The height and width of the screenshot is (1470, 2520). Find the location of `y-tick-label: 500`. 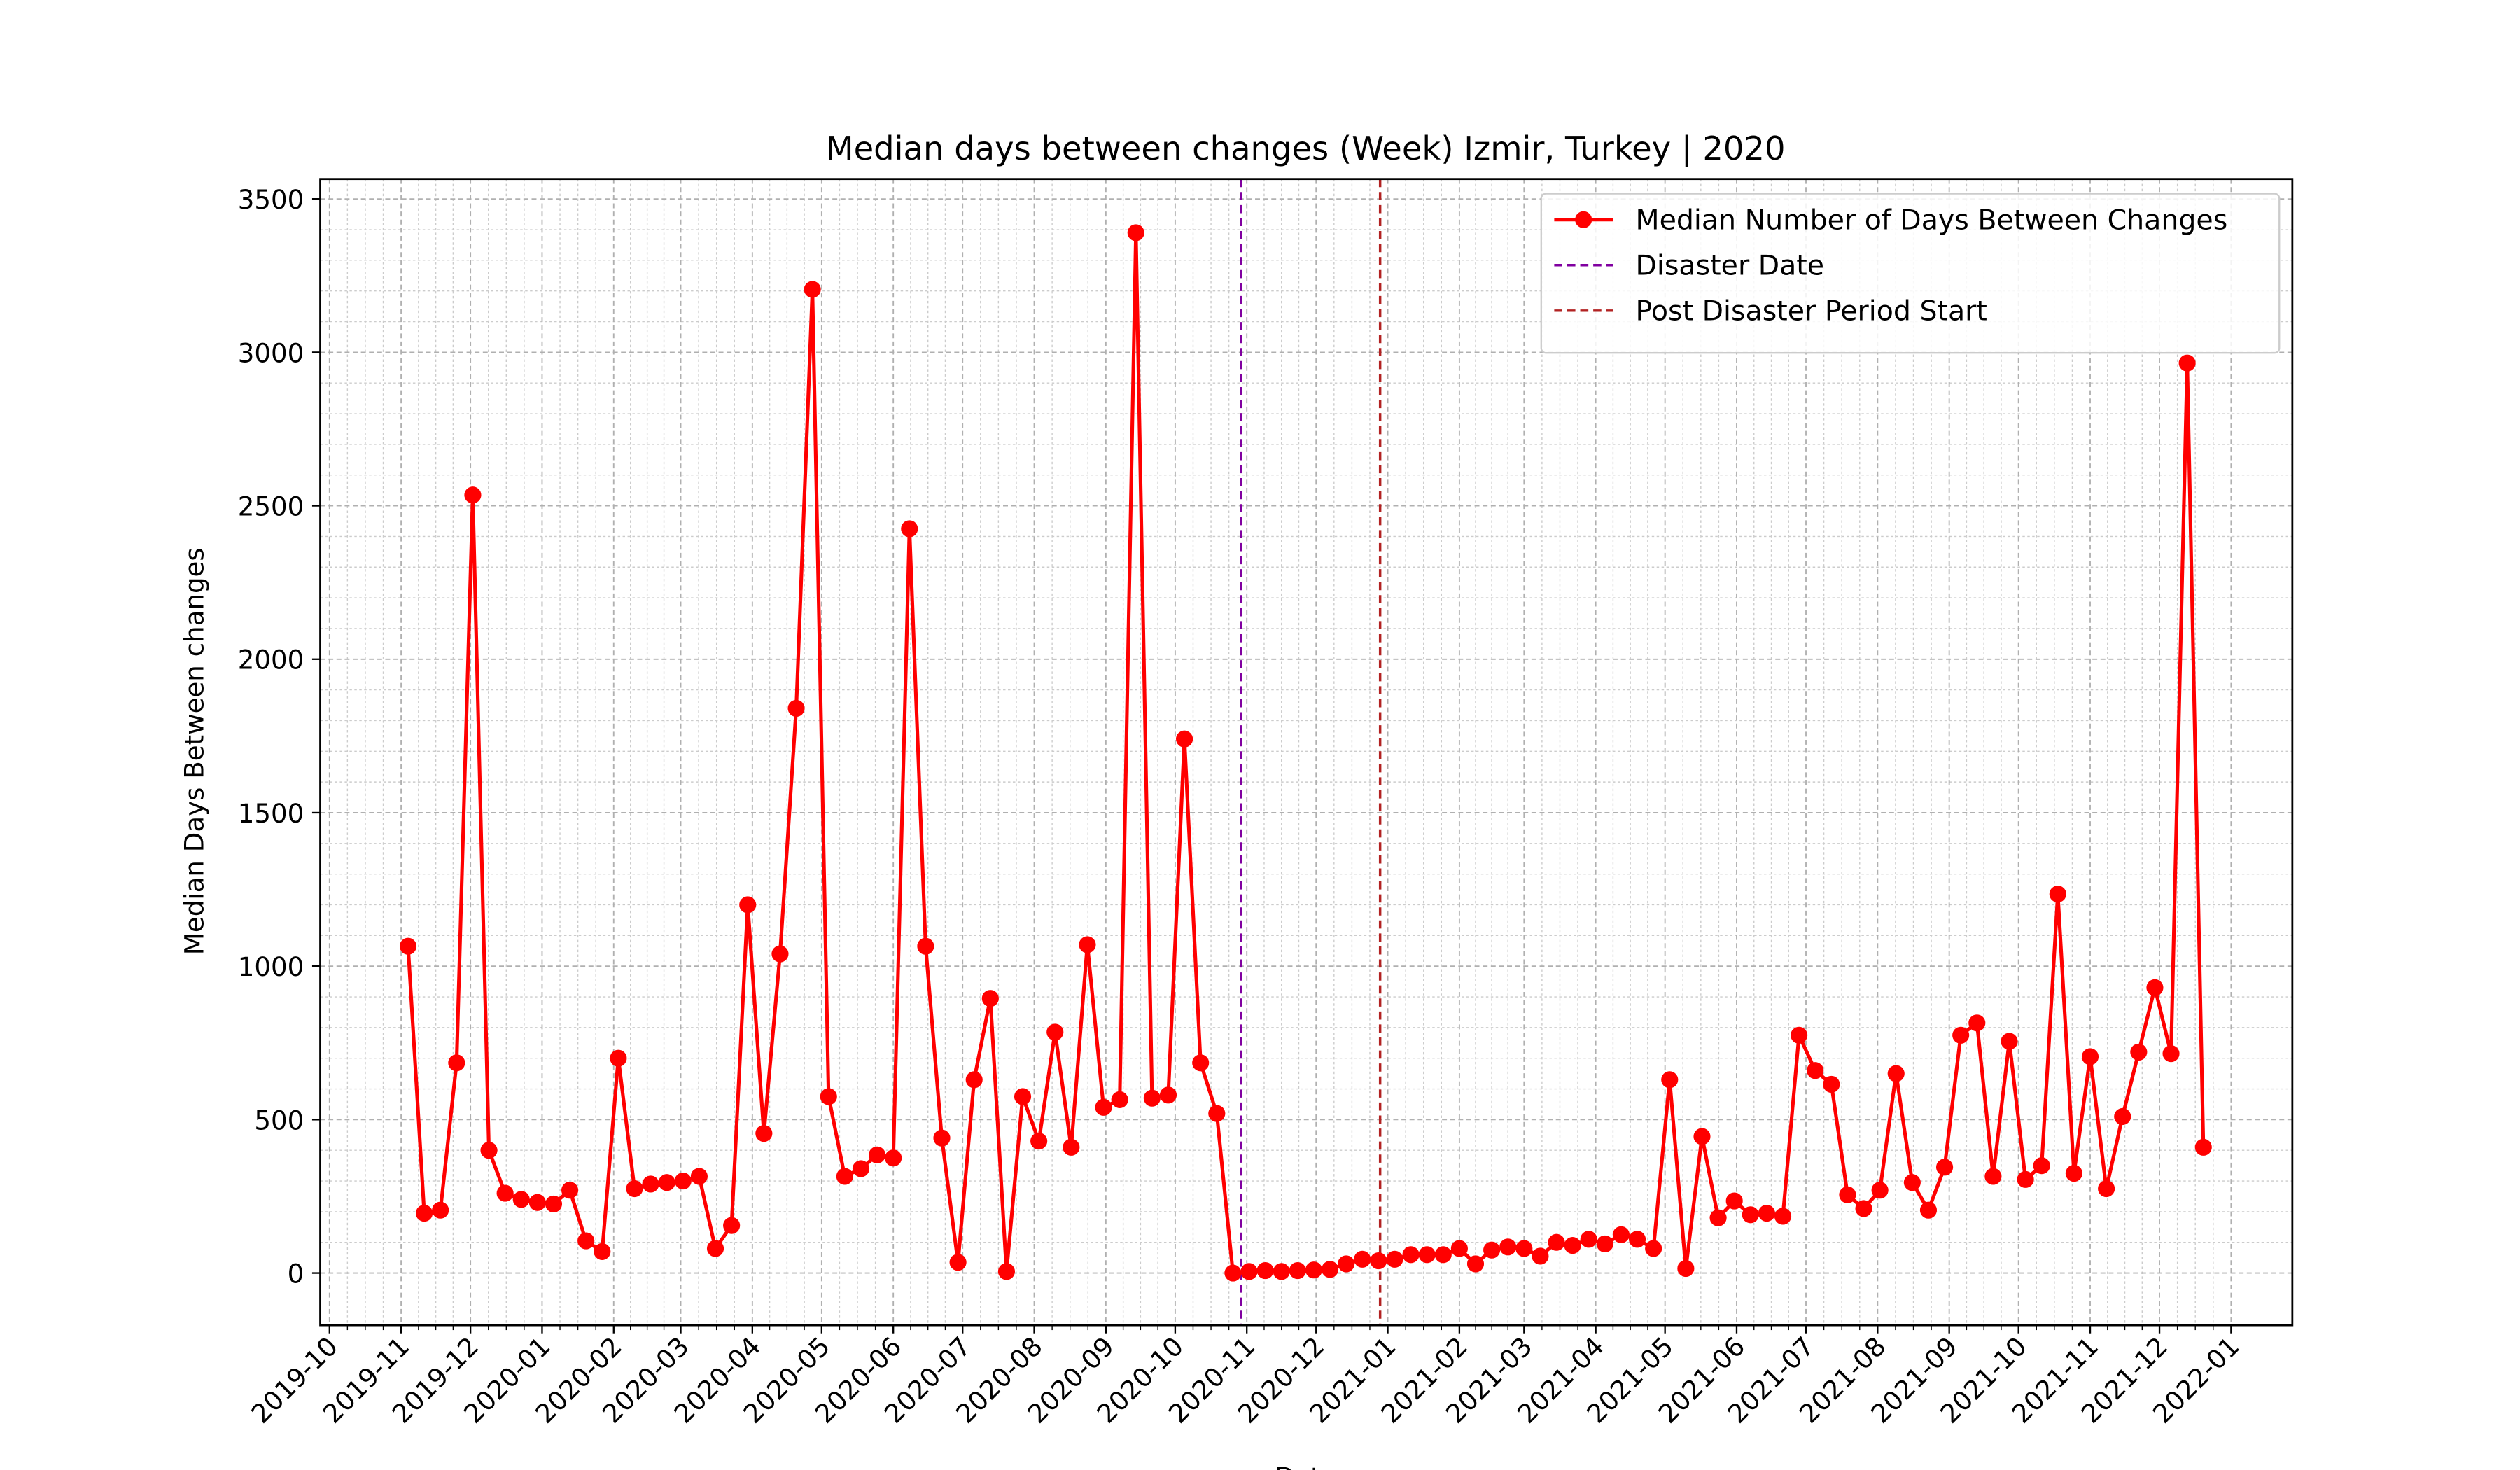

y-tick-label: 500 is located at coordinates (279, 1120).